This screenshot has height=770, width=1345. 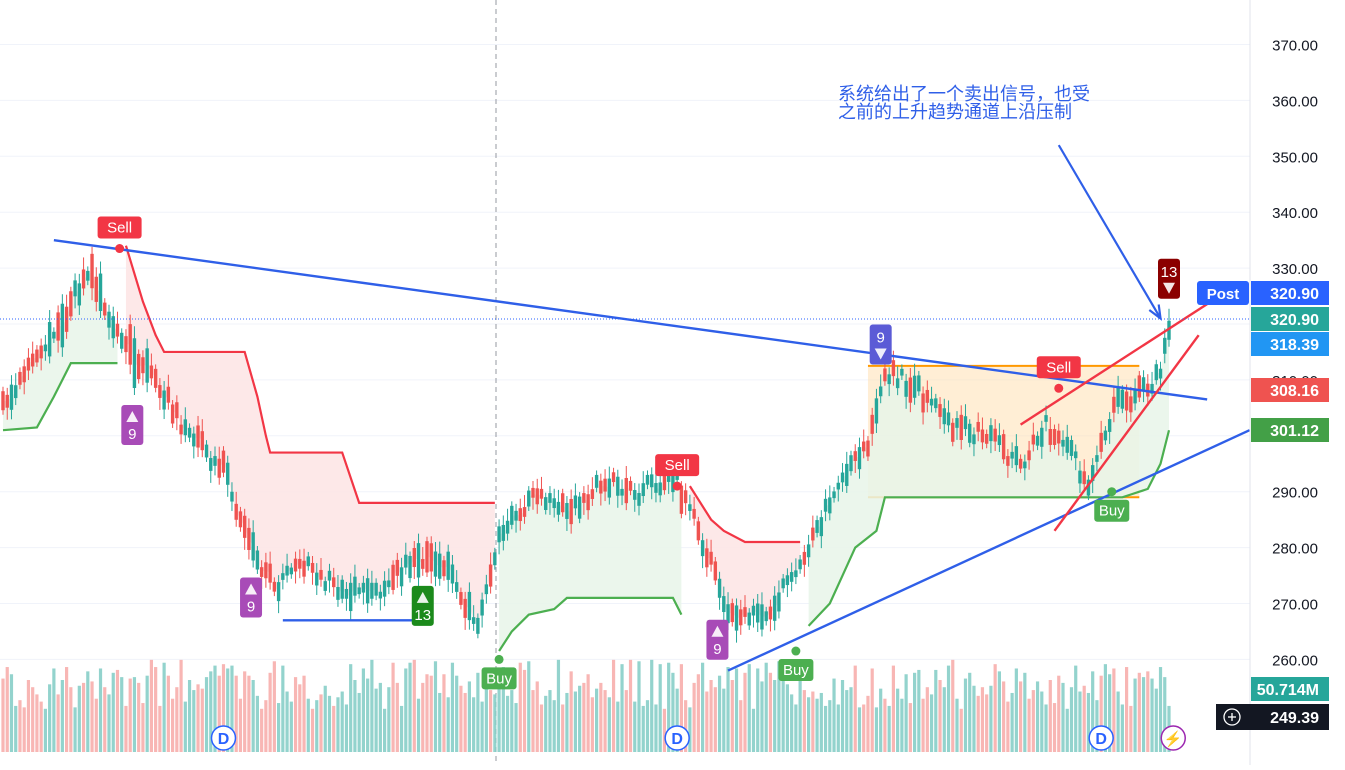 What do you see at coordinates (422, 605) in the screenshot?
I see `td-count-badge` at bounding box center [422, 605].